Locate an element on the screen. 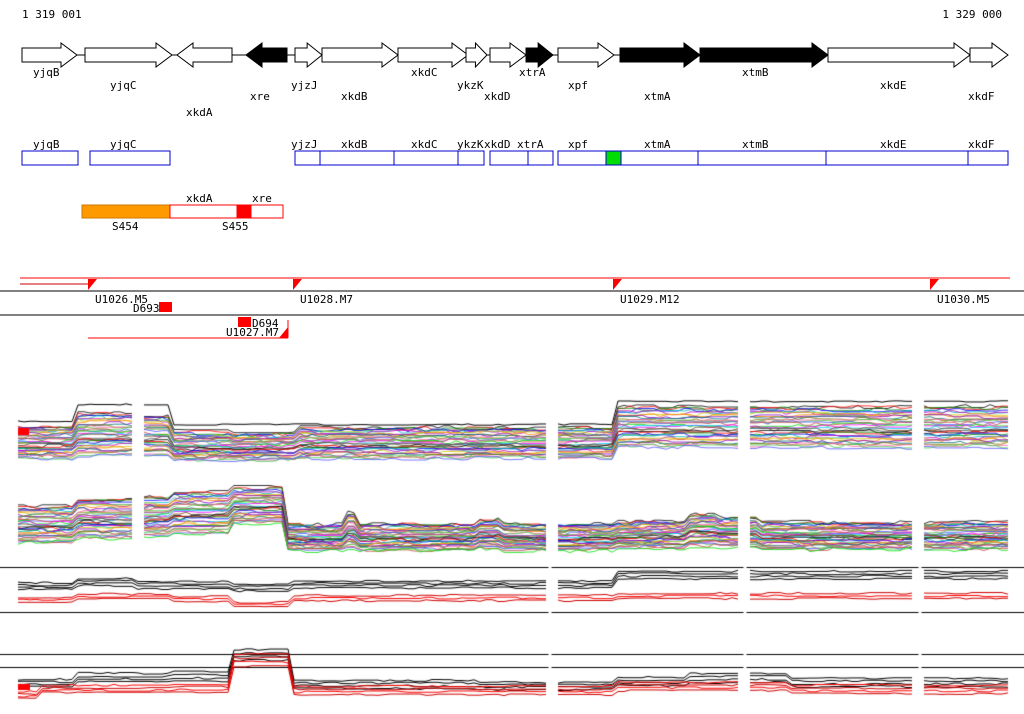 This screenshot has height=714, width=1024. region-segment-yjqC is located at coordinates (130, 158).